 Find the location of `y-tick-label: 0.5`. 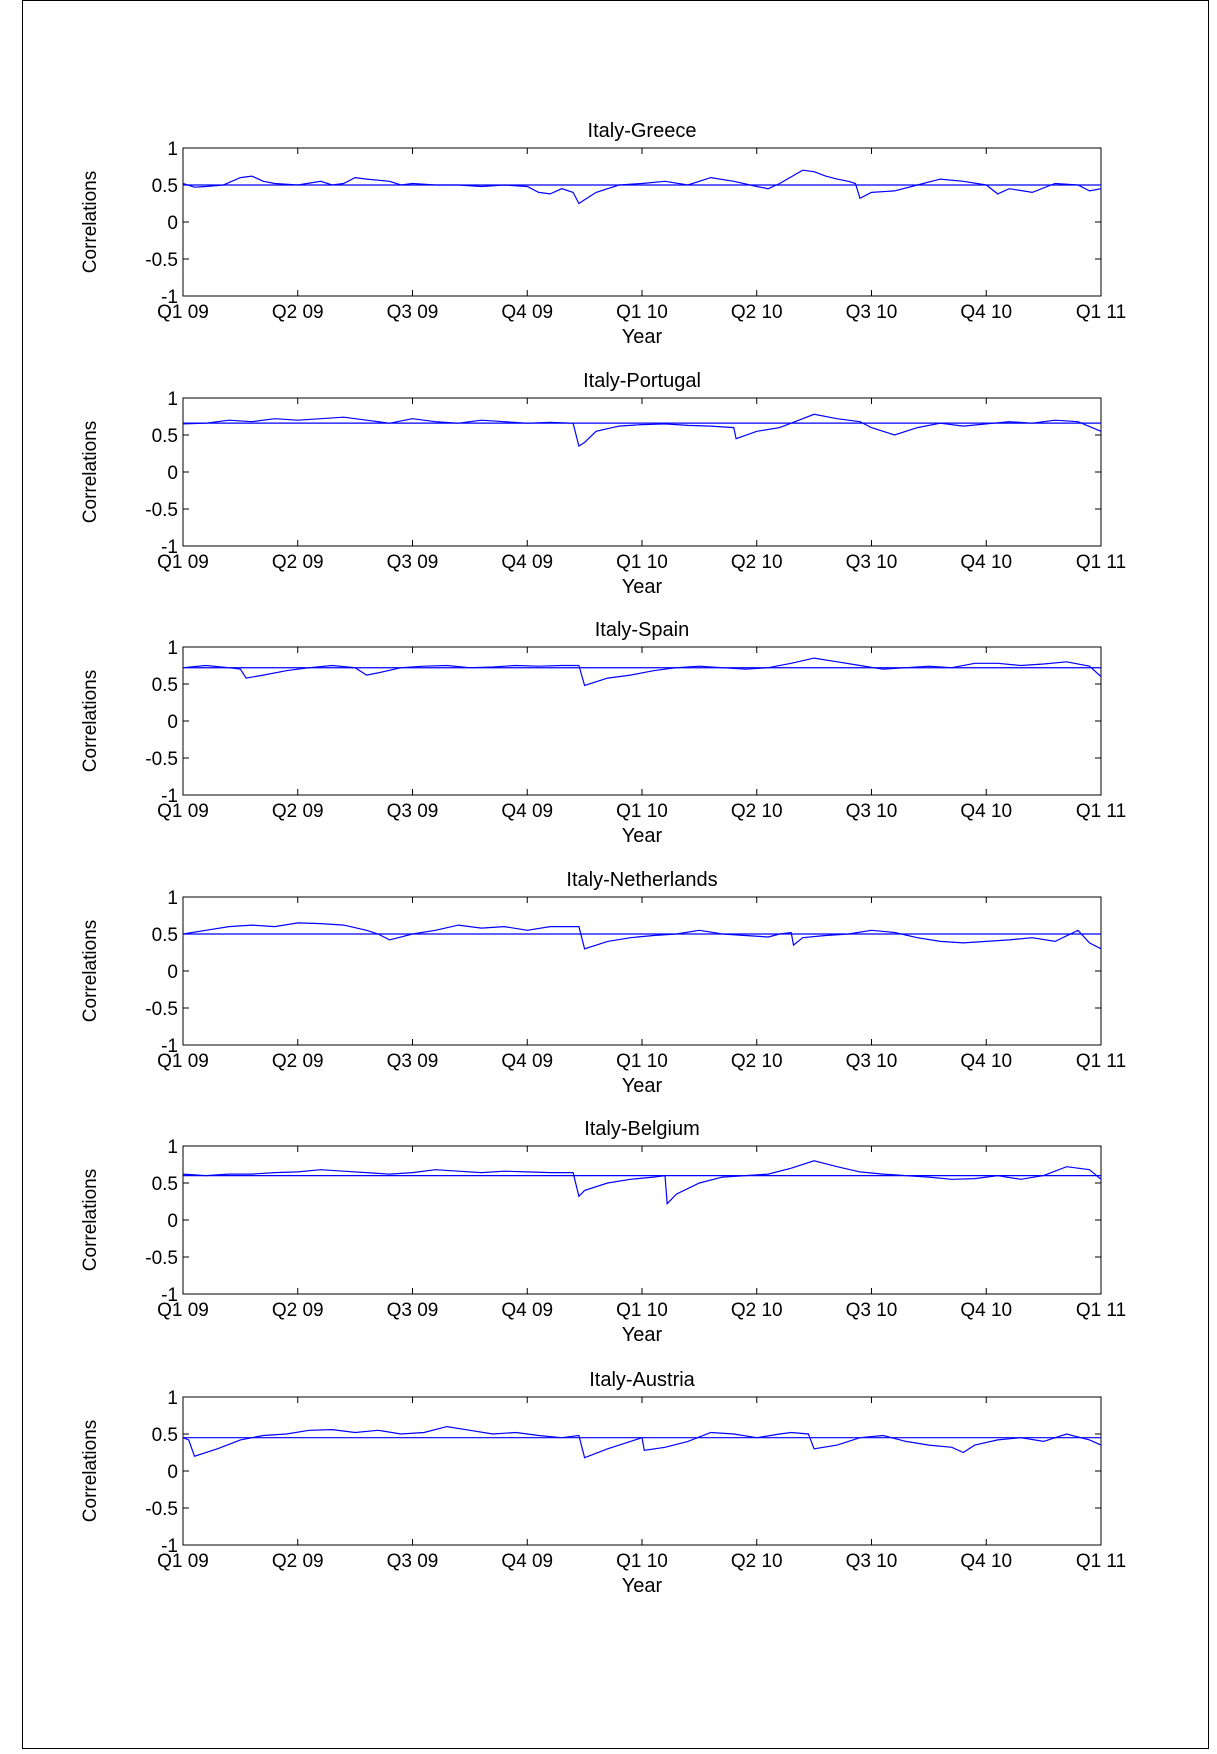

y-tick-label: 0.5 is located at coordinates (165, 685).